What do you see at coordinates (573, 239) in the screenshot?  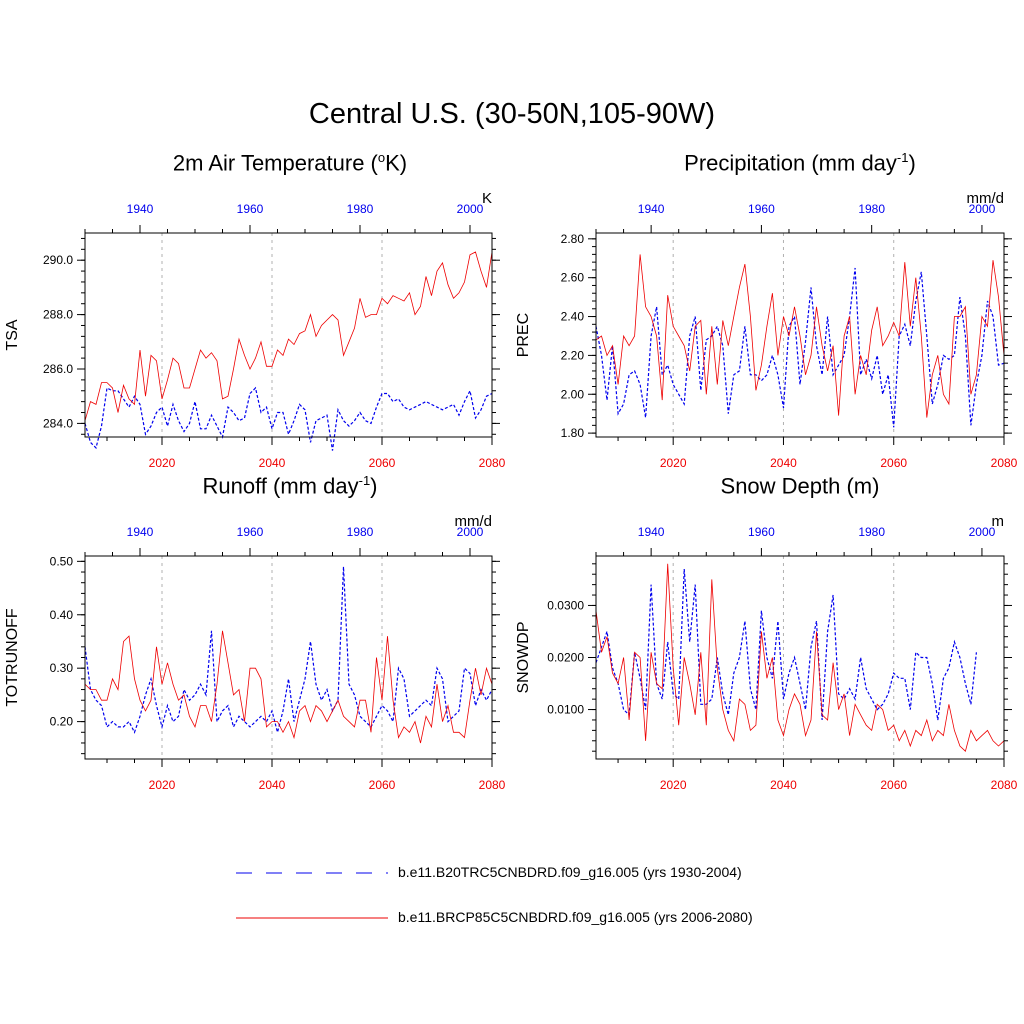 I see `panel2-ytick-label: 2.80` at bounding box center [573, 239].